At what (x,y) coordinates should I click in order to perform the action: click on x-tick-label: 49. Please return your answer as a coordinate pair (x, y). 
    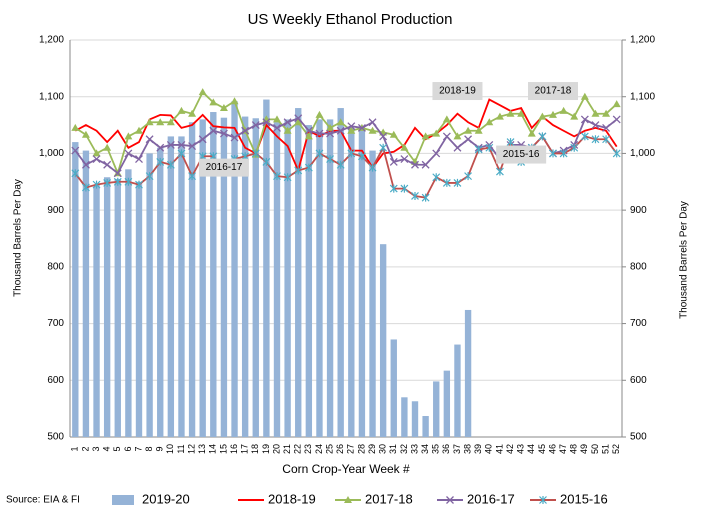
    Looking at the image, I should click on (584, 449).